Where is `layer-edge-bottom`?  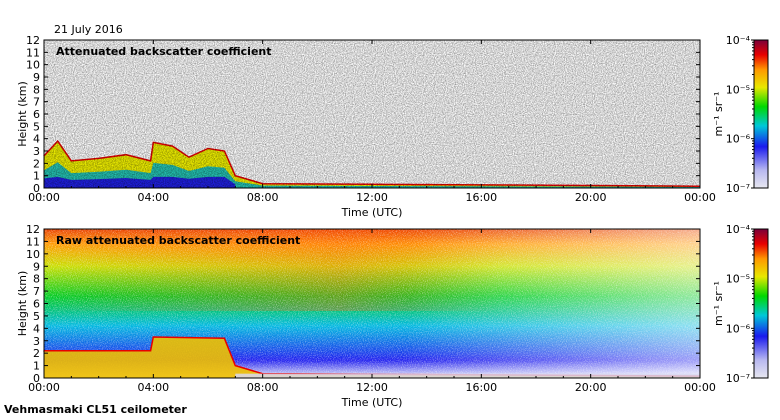
layer-edge-bottom is located at coordinates (372, 356).